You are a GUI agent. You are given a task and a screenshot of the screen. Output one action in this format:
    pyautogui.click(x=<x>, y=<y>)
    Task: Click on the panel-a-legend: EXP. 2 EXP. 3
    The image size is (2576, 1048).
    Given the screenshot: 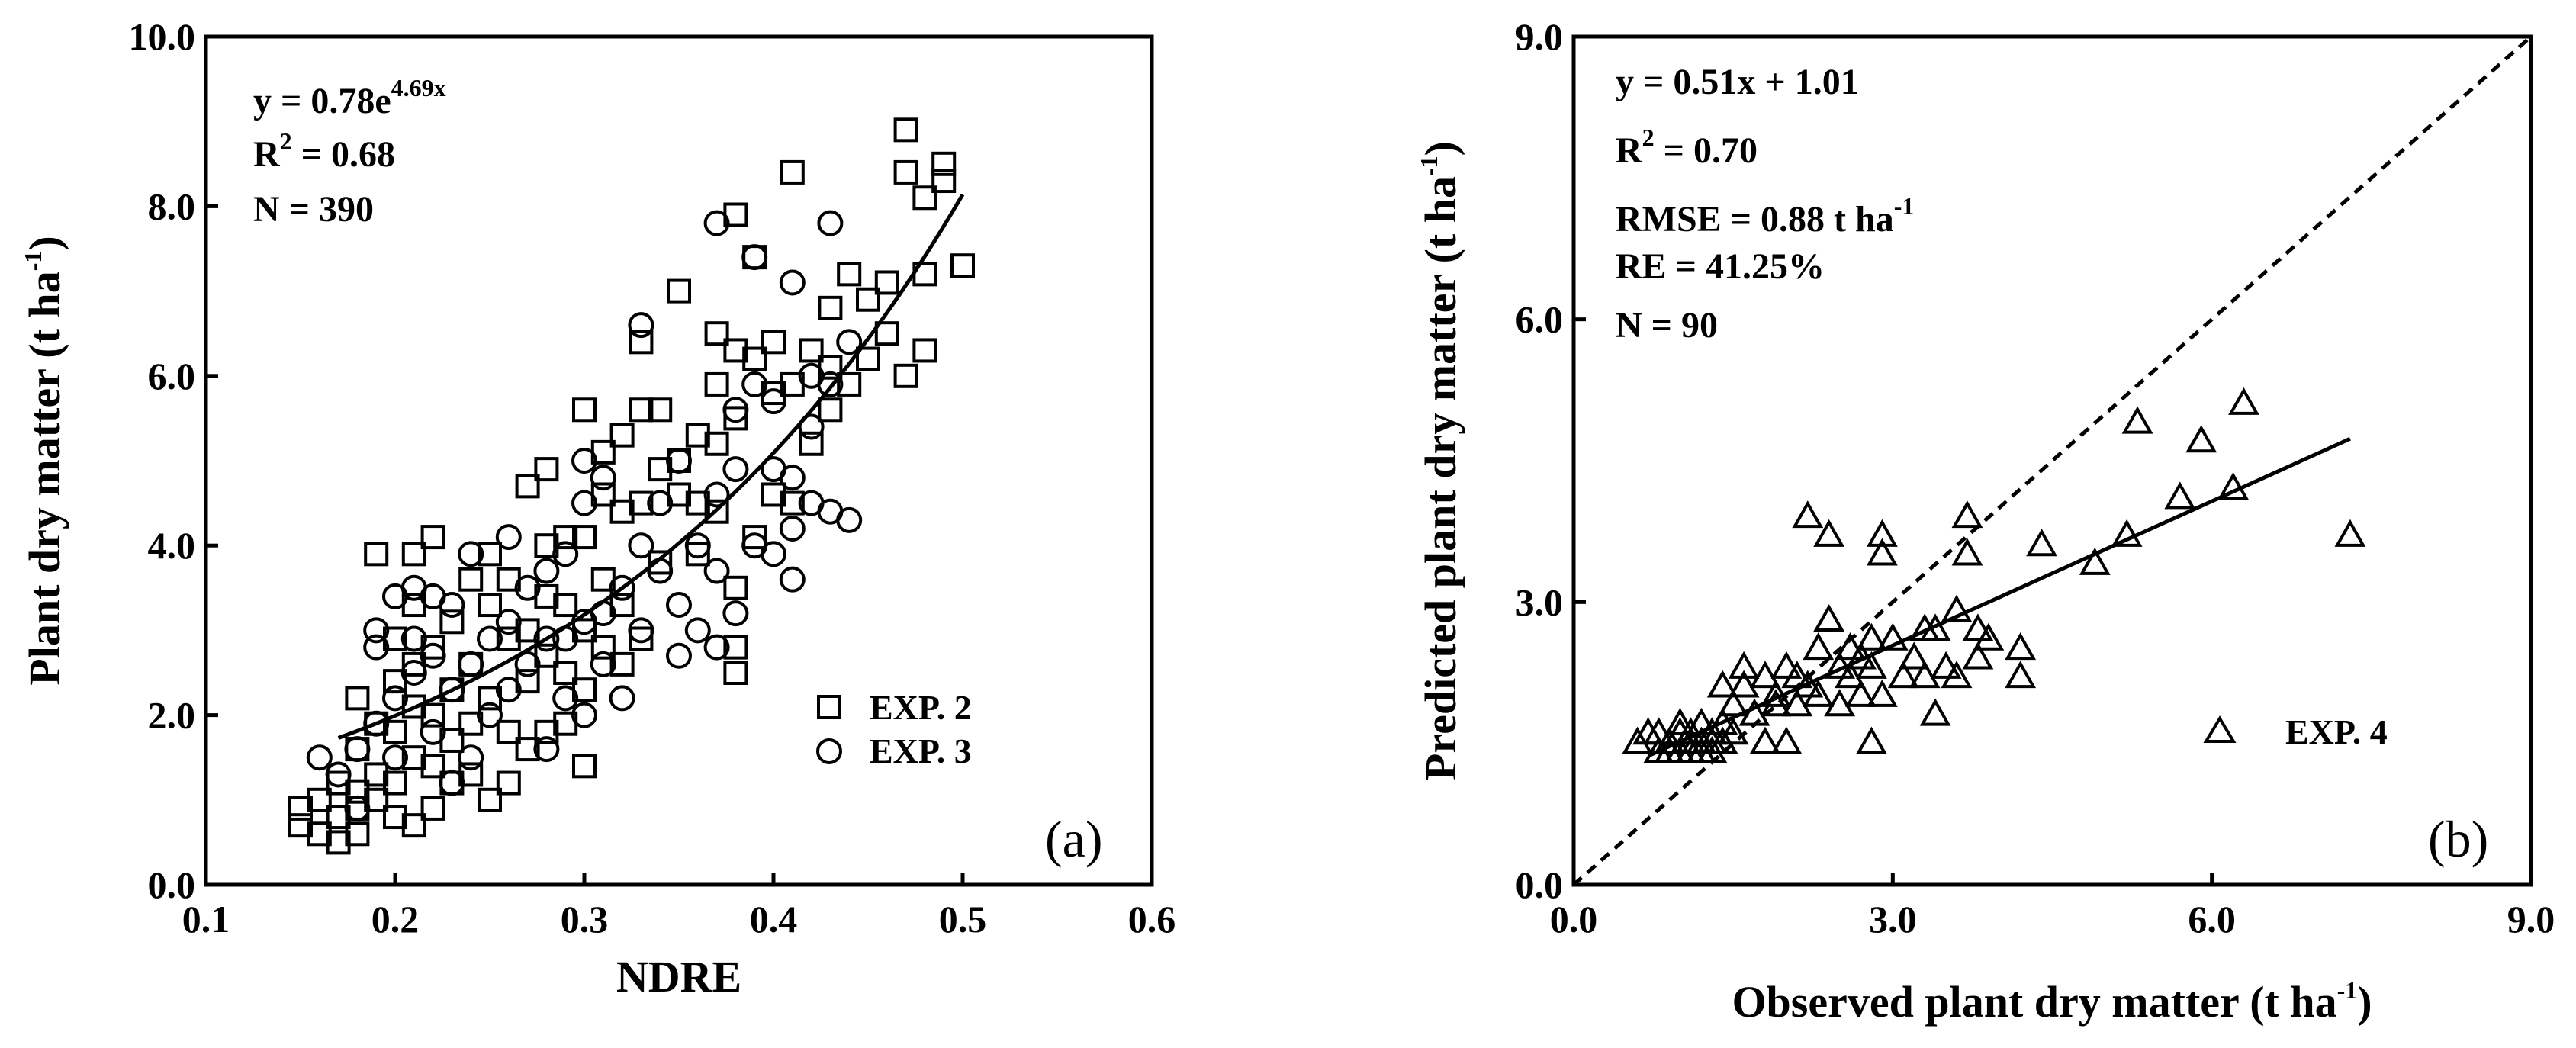 What is the action you would take?
    pyautogui.click(x=894, y=729)
    